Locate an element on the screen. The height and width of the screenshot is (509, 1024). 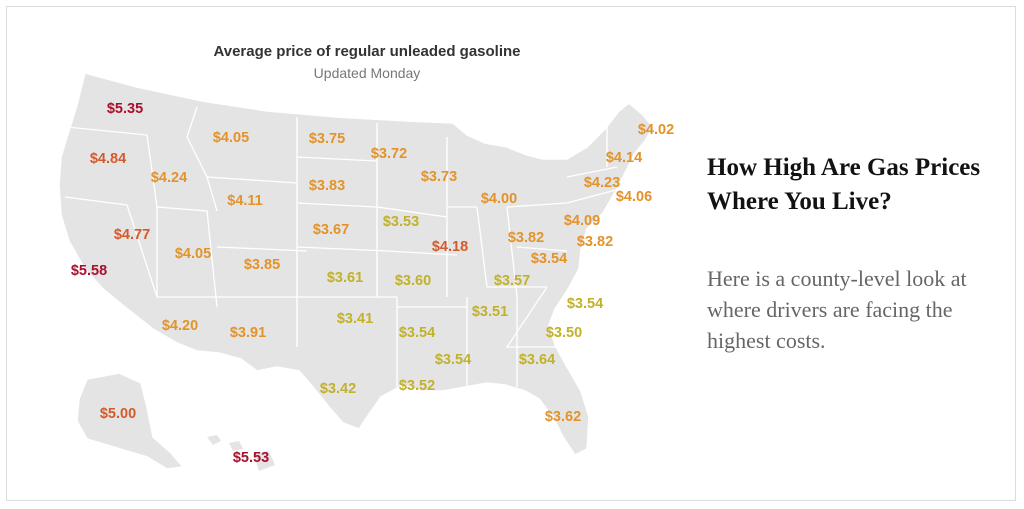
price-label-nv: $4.77 is located at coordinates (132, 235).